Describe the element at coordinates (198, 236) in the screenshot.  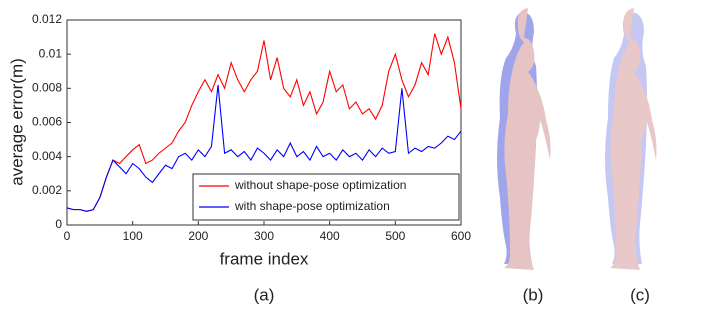
I see `x-tick-label: 200` at that location.